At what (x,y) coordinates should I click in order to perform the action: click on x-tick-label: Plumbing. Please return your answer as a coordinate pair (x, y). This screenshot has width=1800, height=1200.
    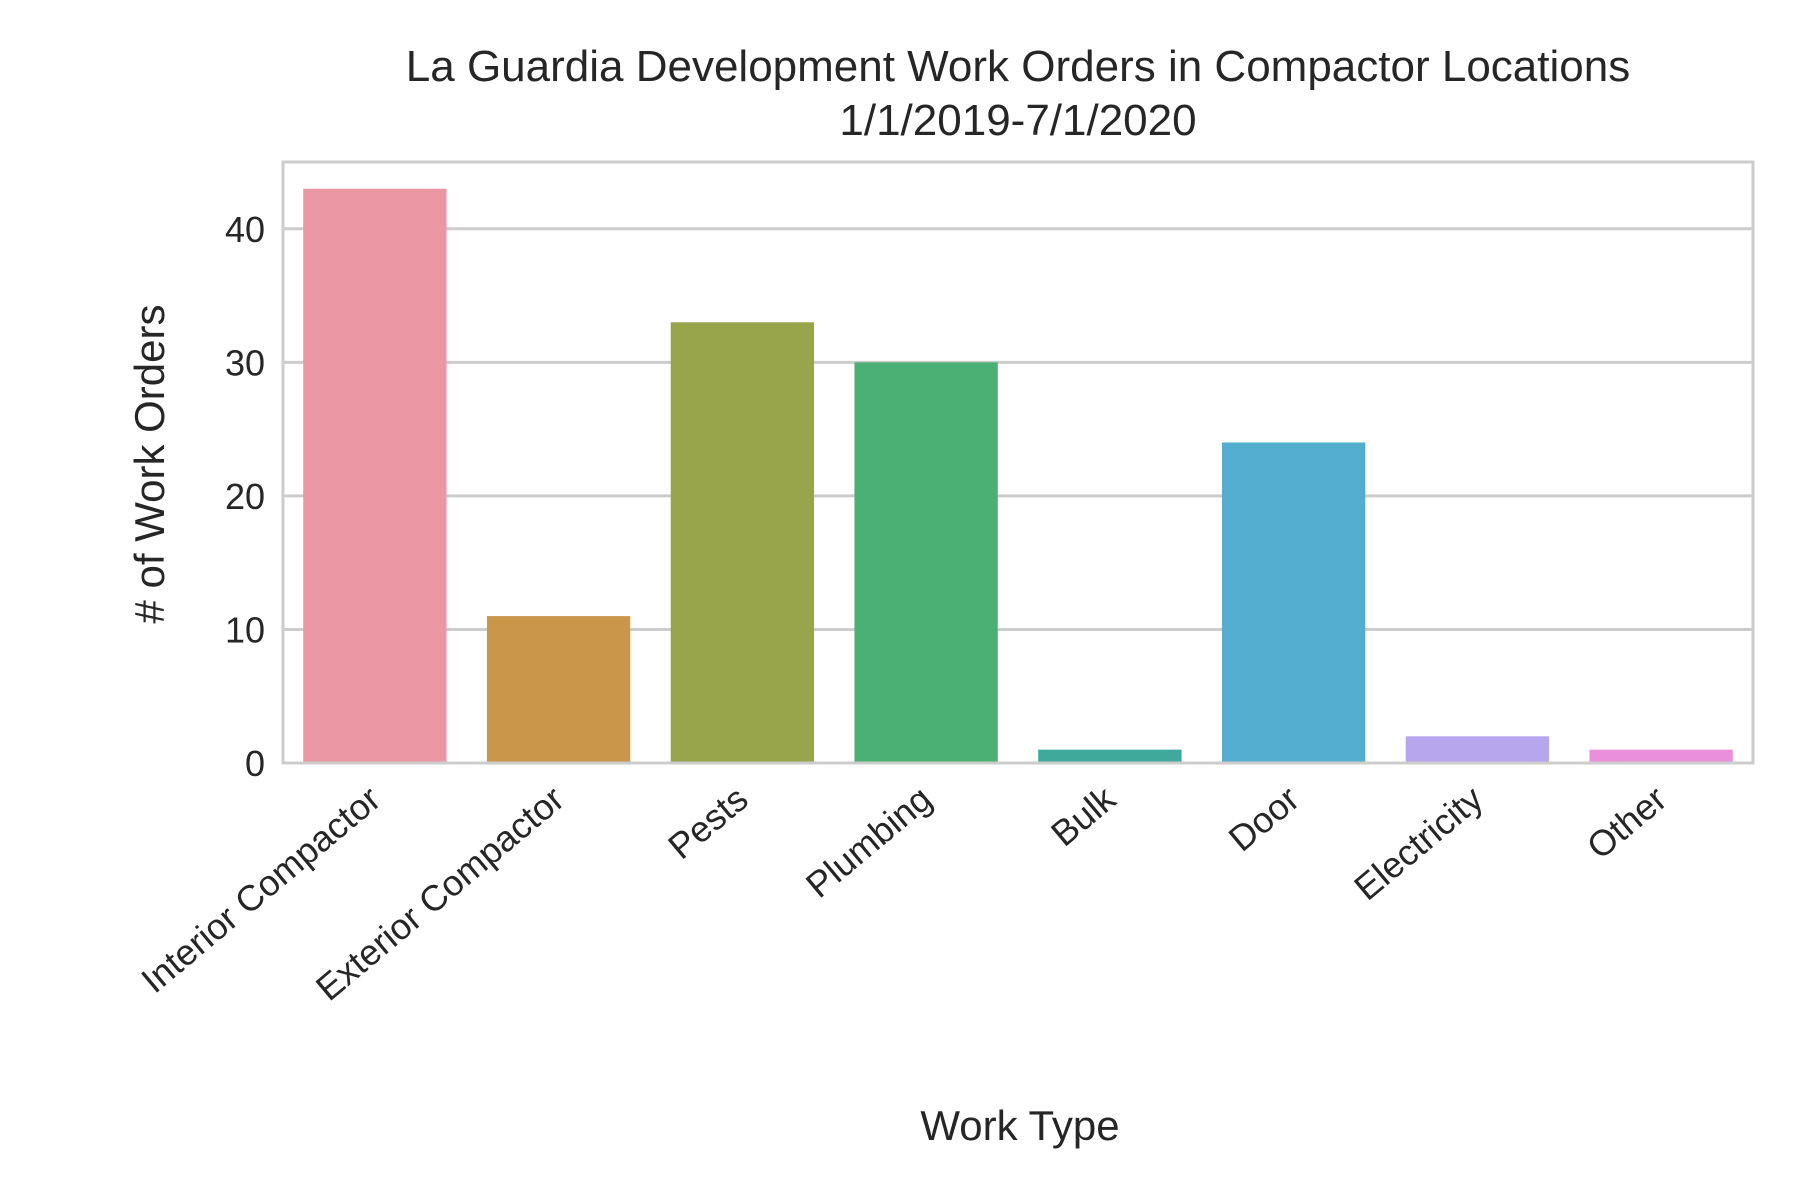
    Looking at the image, I should click on (868, 842).